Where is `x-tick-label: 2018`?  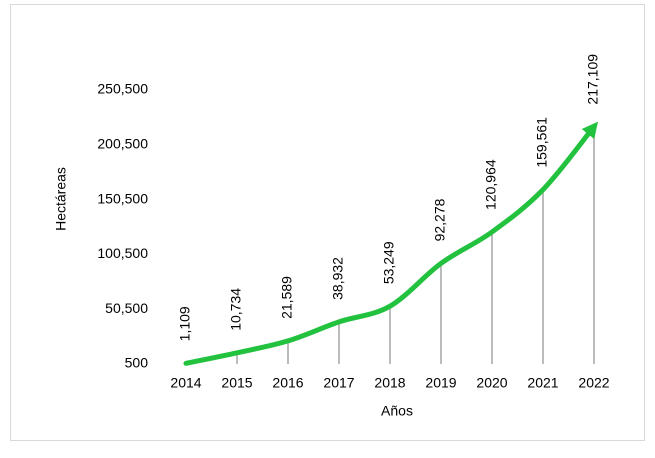
x-tick-label: 2018 is located at coordinates (389, 383).